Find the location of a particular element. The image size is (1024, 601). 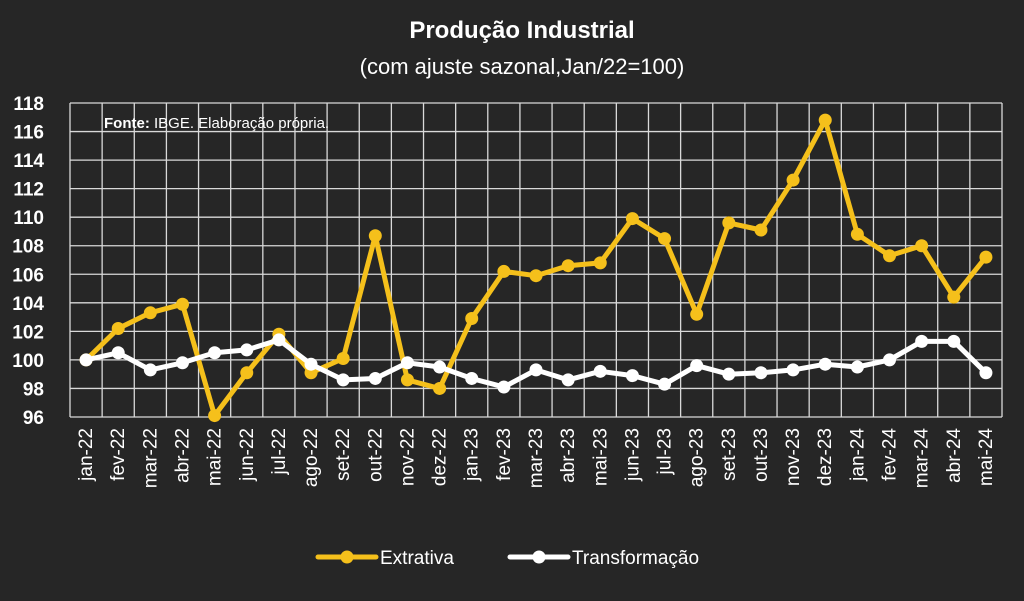

x-tick-label: mar-24 is located at coordinates (922, 458).